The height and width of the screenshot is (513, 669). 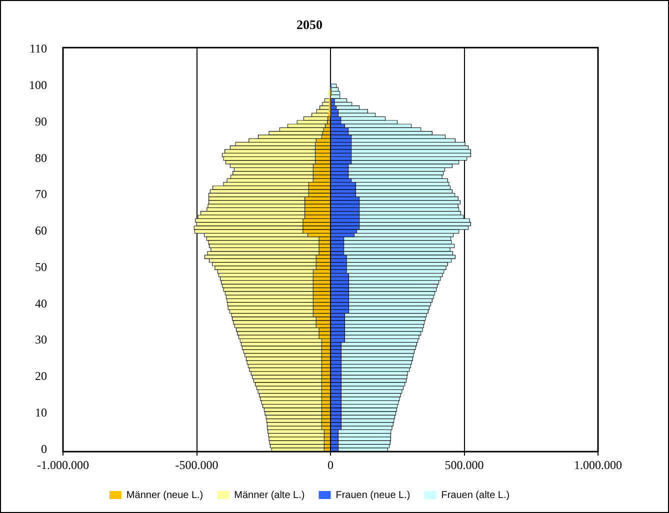 What do you see at coordinates (44, 449) in the screenshot?
I see `y-tick-label: 0` at bounding box center [44, 449].